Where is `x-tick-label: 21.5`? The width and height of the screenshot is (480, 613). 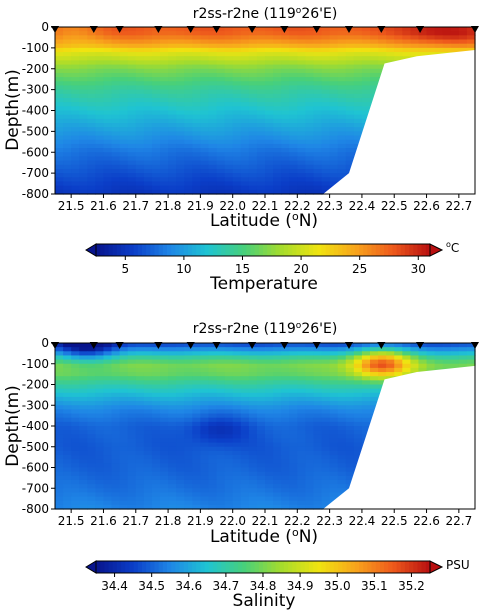 x-tick-label: 21.5 is located at coordinates (71, 206).